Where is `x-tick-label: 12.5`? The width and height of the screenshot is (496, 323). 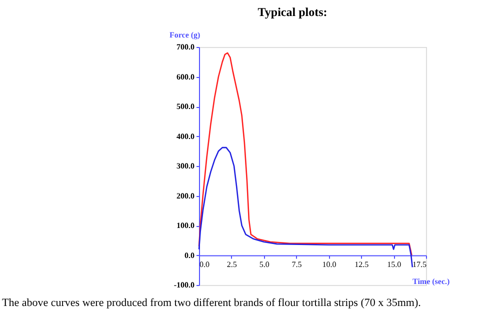
x-tick-label: 12.5 is located at coordinates (361, 264).